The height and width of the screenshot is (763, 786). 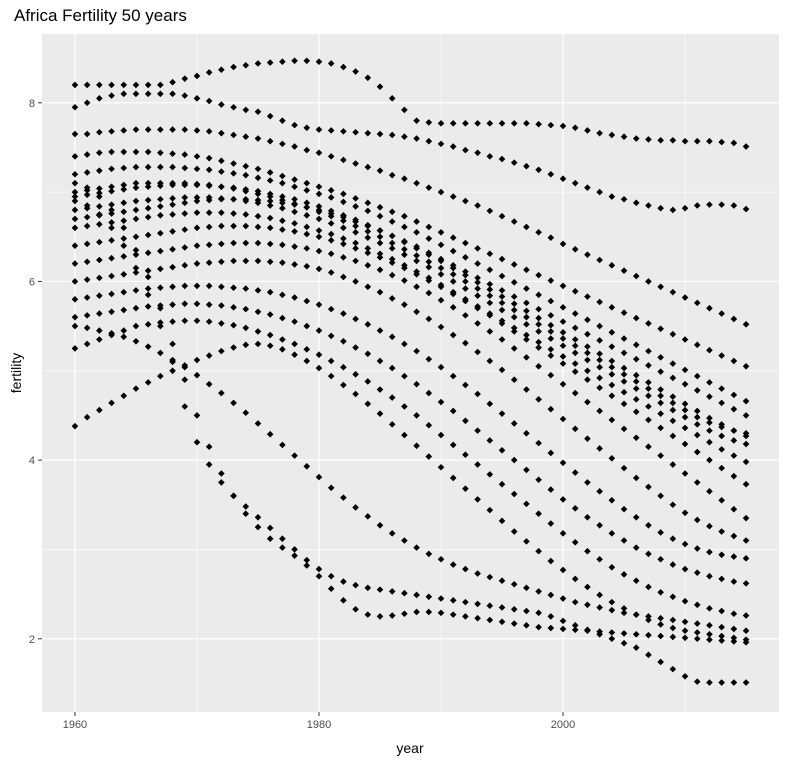 I want to click on x-axis-label: year, so click(x=410, y=748).